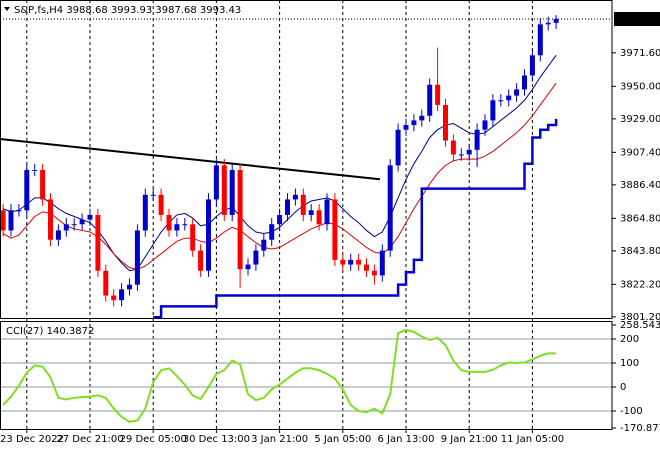 The image size is (660, 454). I want to click on y-tick-label: 3886.40, so click(640, 185).